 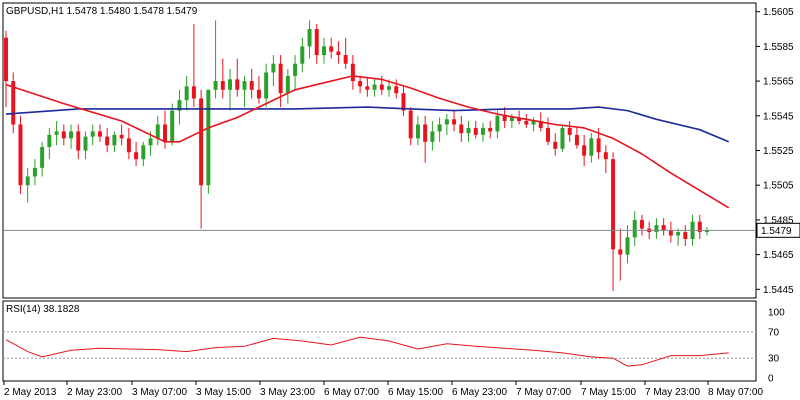 I want to click on rsi-label: RSI(14) 38.1828, so click(x=43, y=309).